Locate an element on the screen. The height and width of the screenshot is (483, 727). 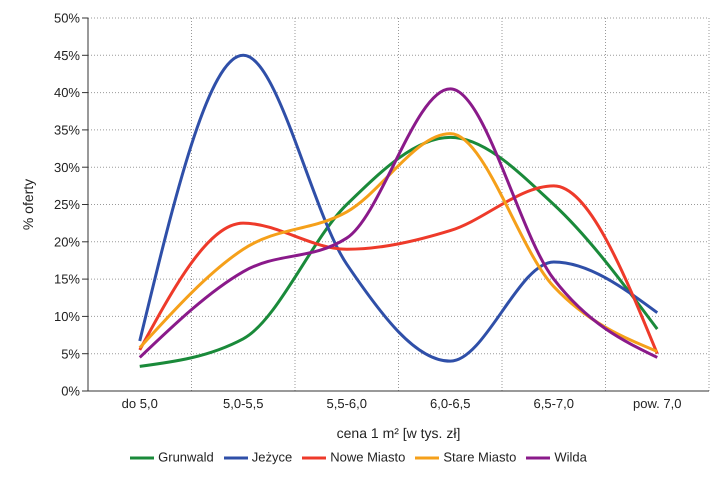
y-tick-label: 0% is located at coordinates (70, 391).